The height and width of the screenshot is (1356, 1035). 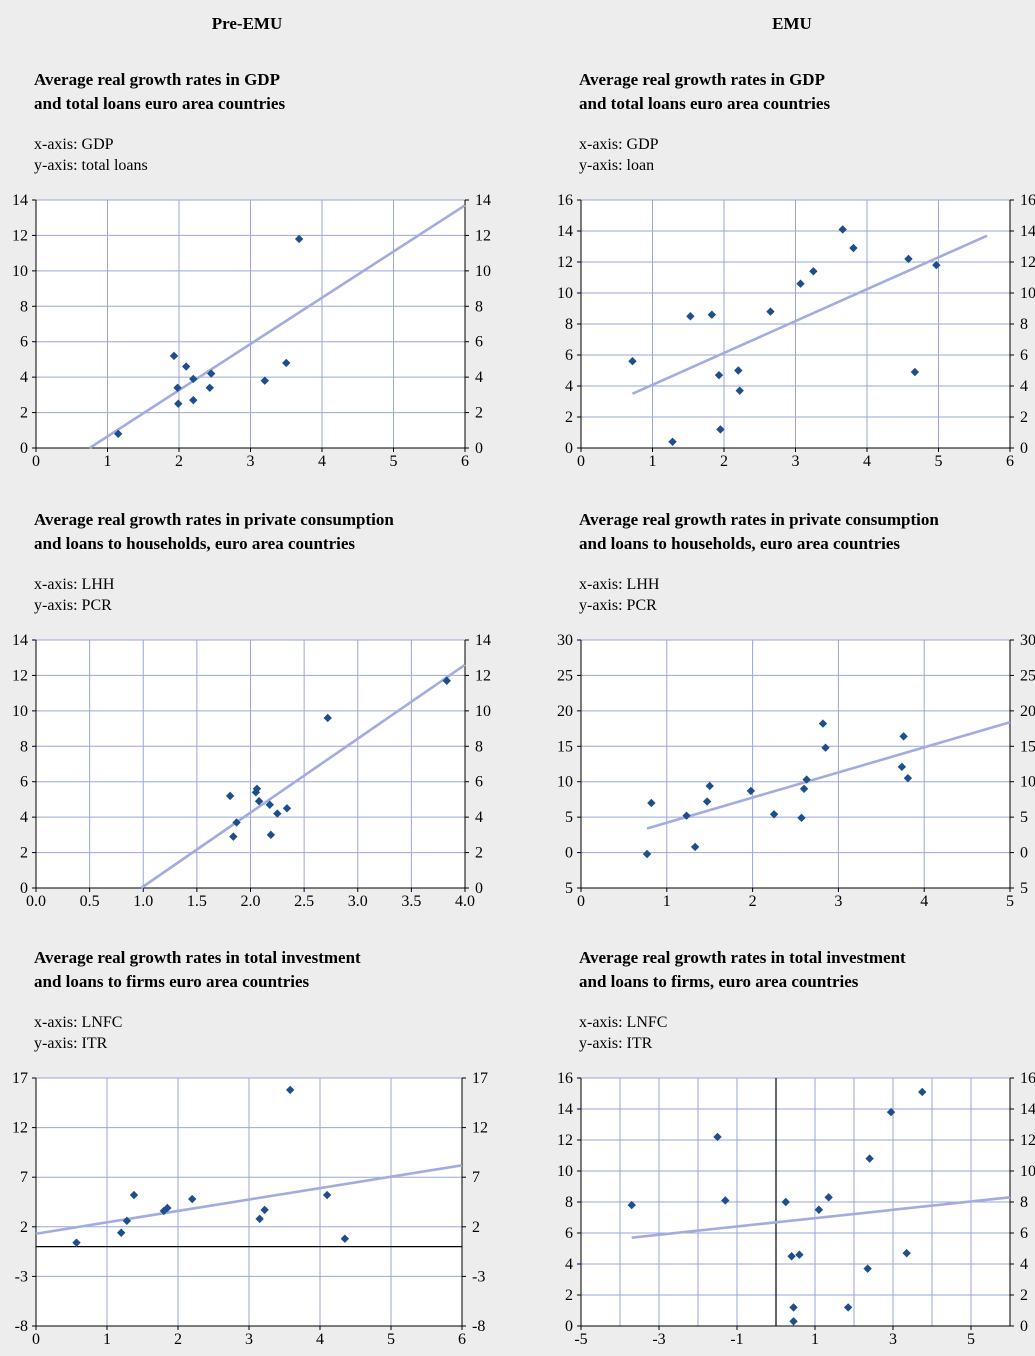 I want to click on panel-title-line2: and total loans euro area countries, so click(x=160, y=103).